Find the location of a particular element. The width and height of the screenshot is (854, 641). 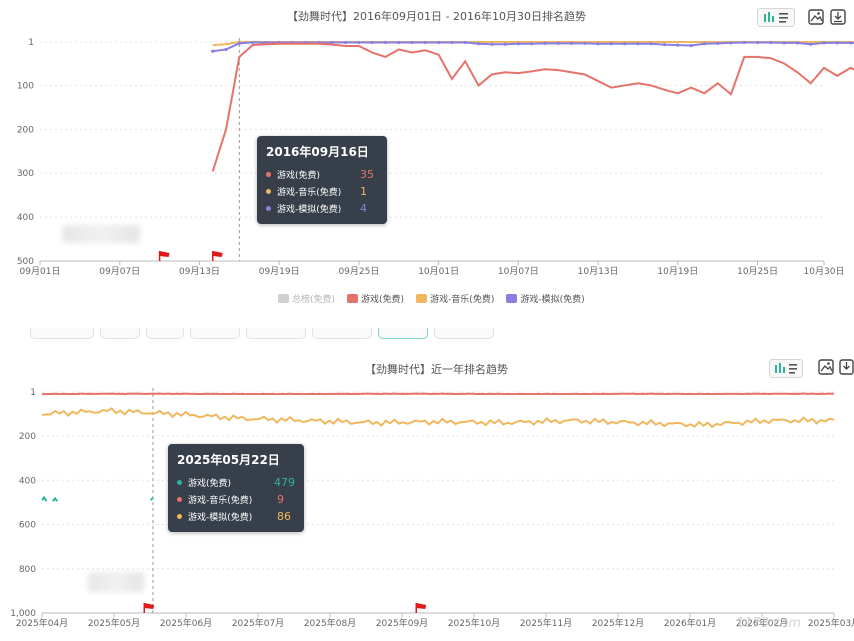

legend-item: 游戏-音乐(免费) is located at coordinates (455, 298).